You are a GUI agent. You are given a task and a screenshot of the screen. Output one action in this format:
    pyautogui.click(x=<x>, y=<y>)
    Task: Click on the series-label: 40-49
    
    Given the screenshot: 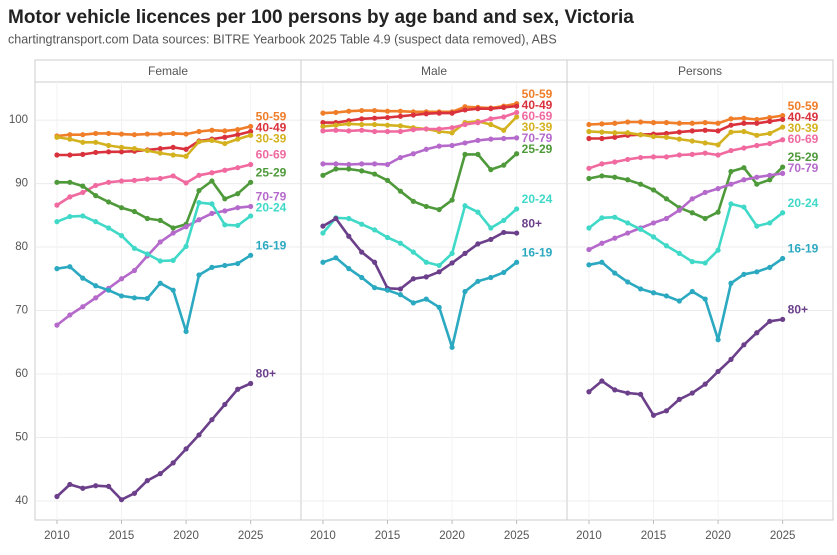 What is the action you would take?
    pyautogui.click(x=803, y=117)
    